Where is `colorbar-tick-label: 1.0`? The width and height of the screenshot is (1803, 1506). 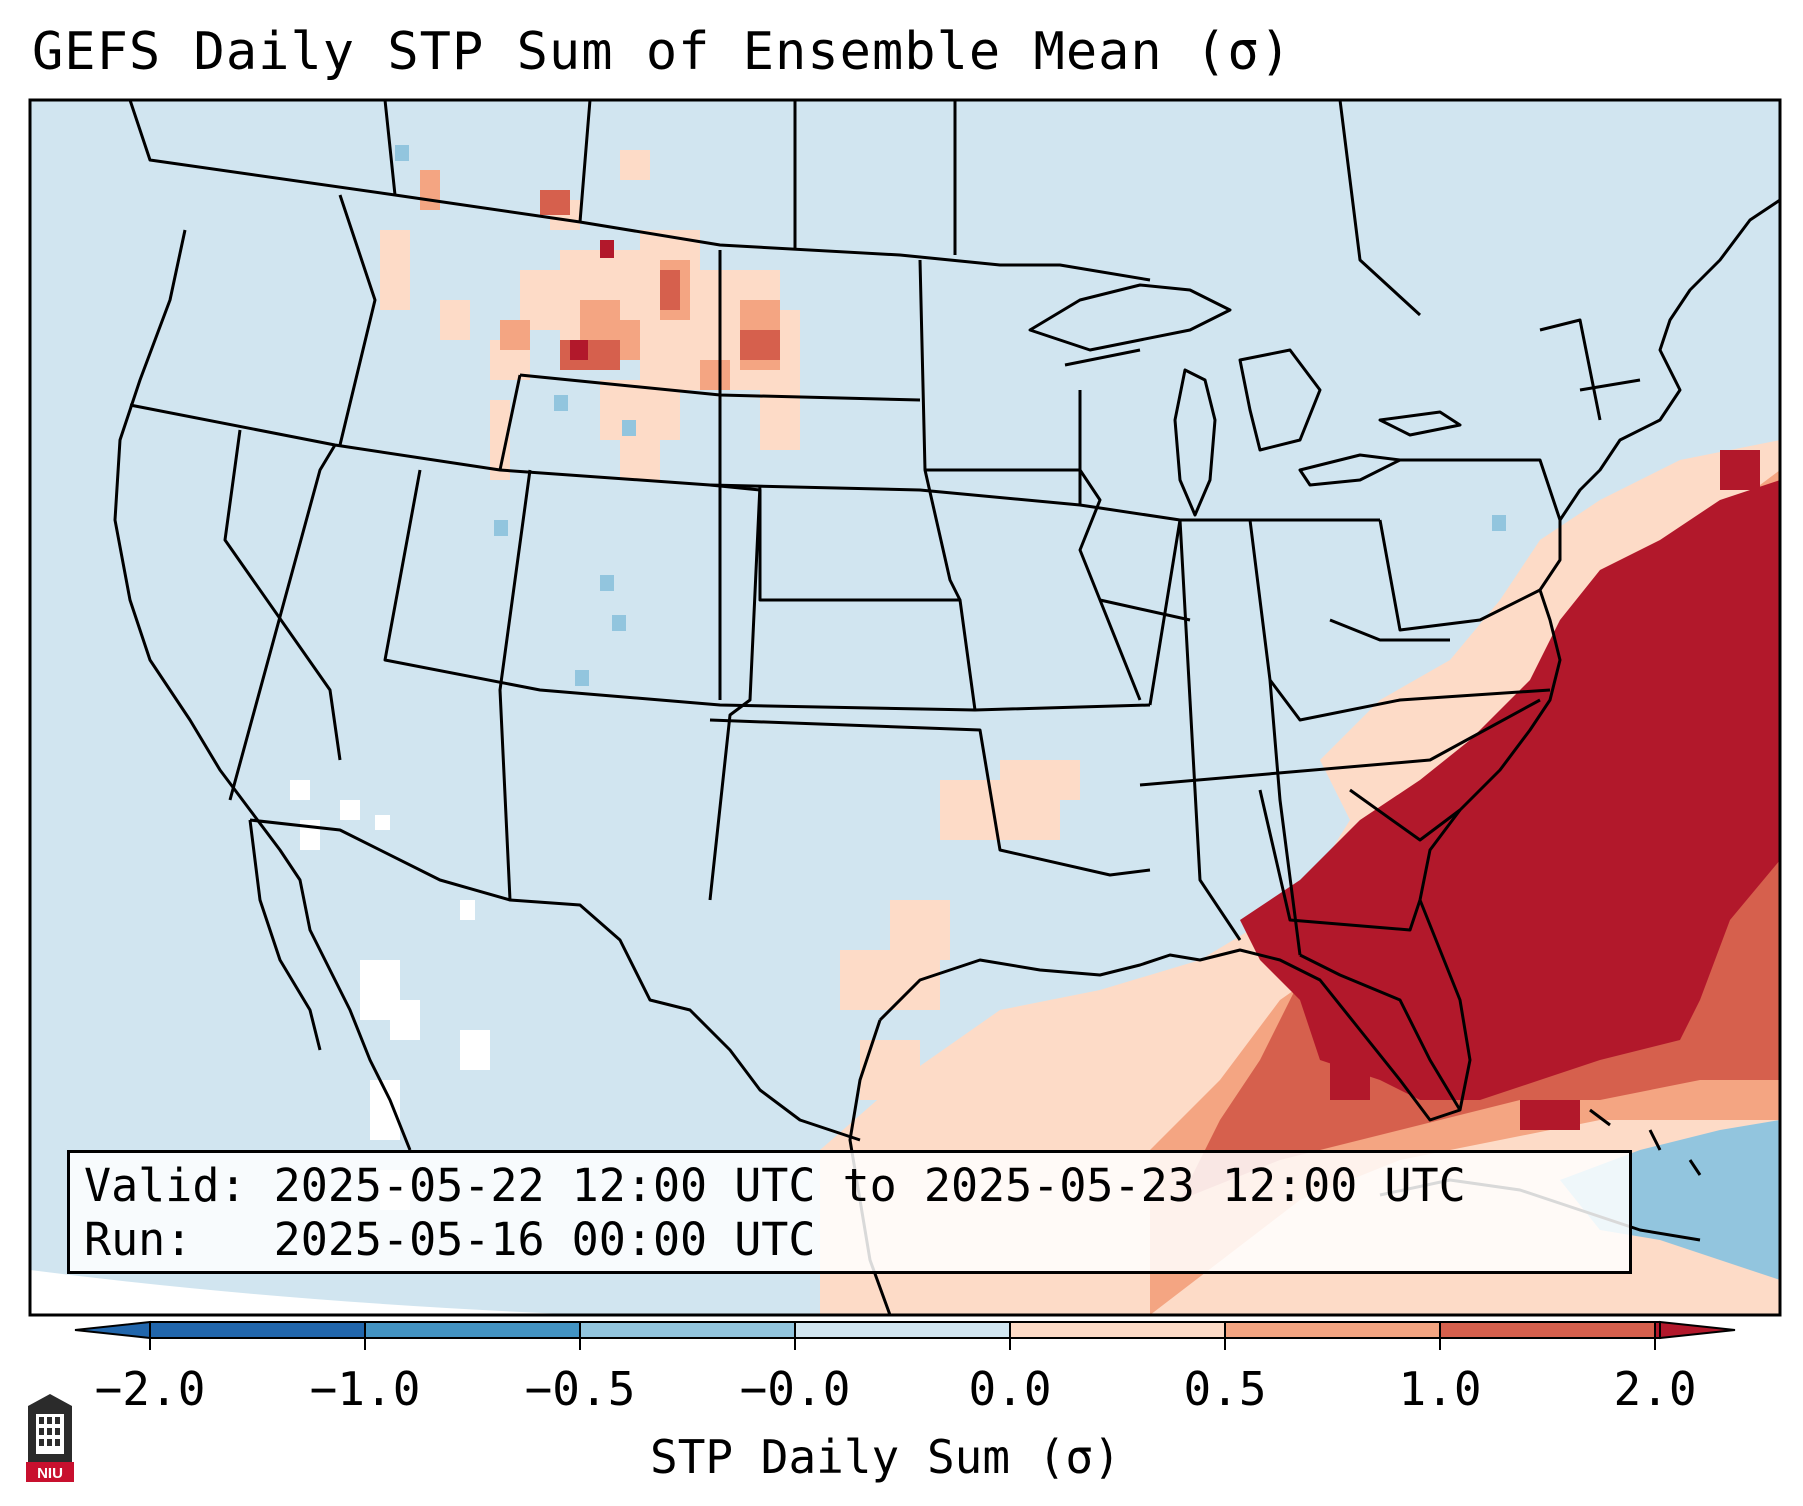 colorbar-tick-label: 1.0 is located at coordinates (1440, 1389).